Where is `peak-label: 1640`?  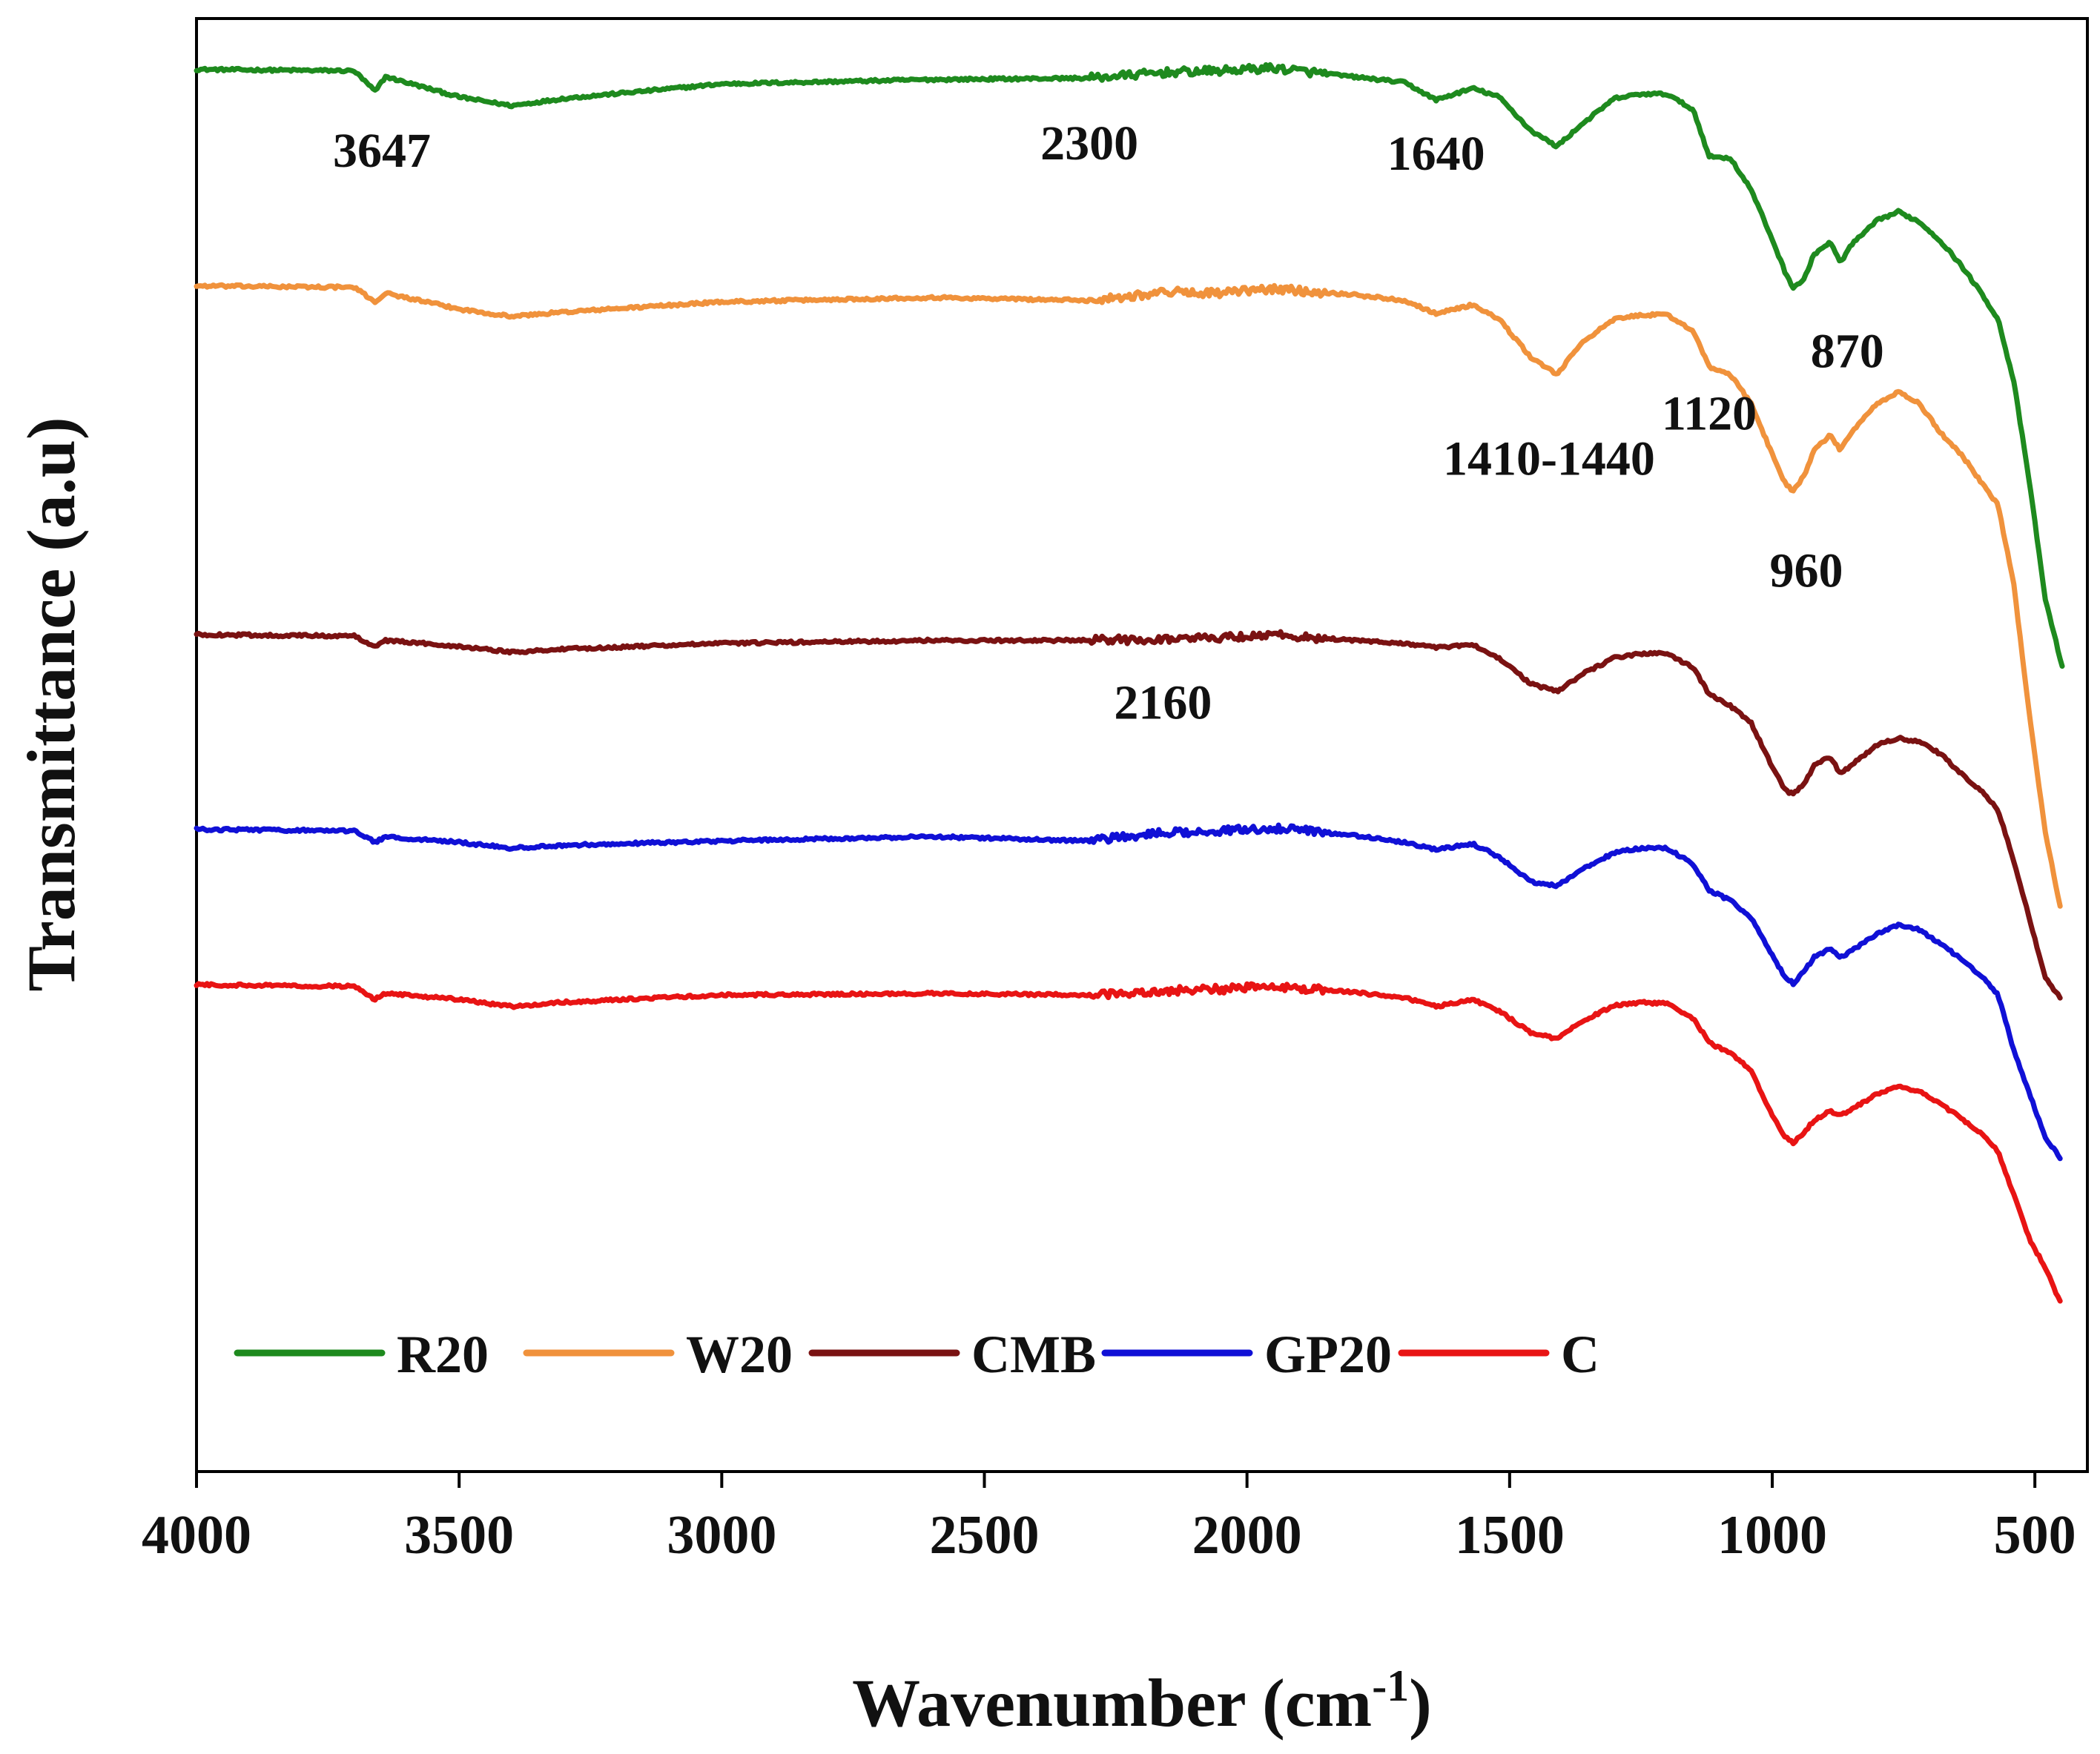 peak-label: 1640 is located at coordinates (1436, 154).